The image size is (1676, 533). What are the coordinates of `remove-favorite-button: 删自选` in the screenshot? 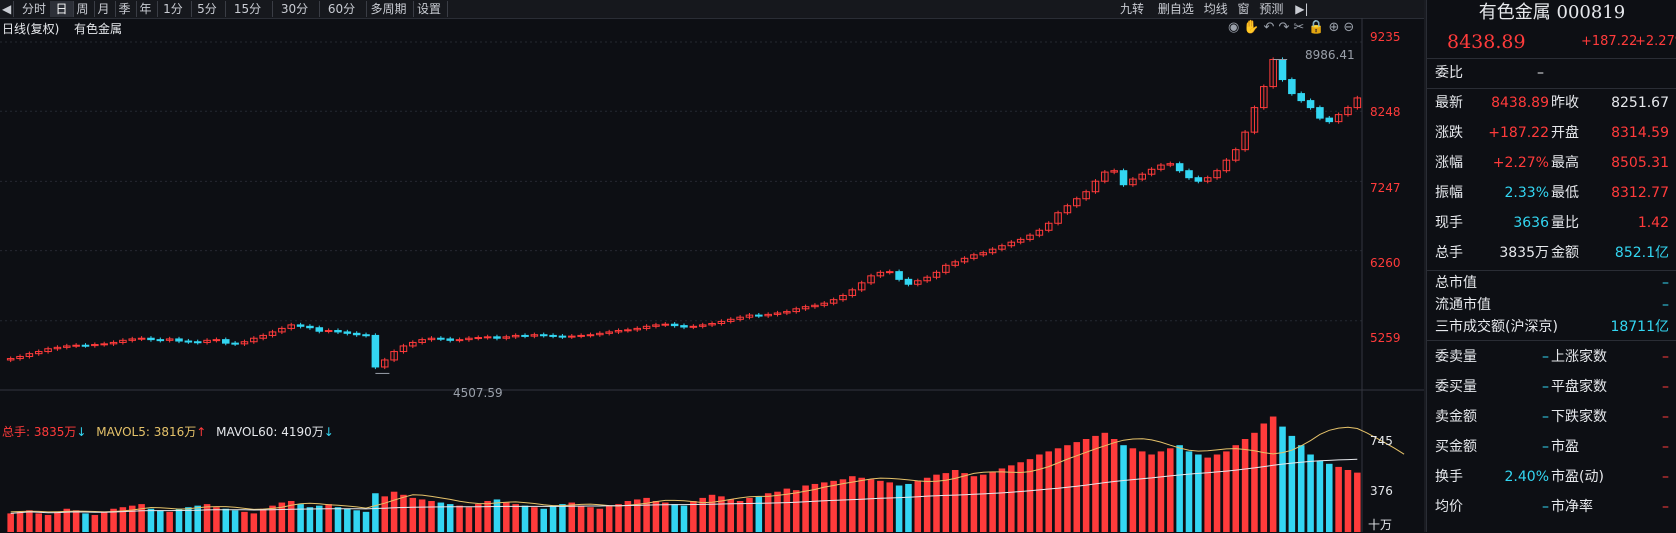 It's located at (1175, 9).